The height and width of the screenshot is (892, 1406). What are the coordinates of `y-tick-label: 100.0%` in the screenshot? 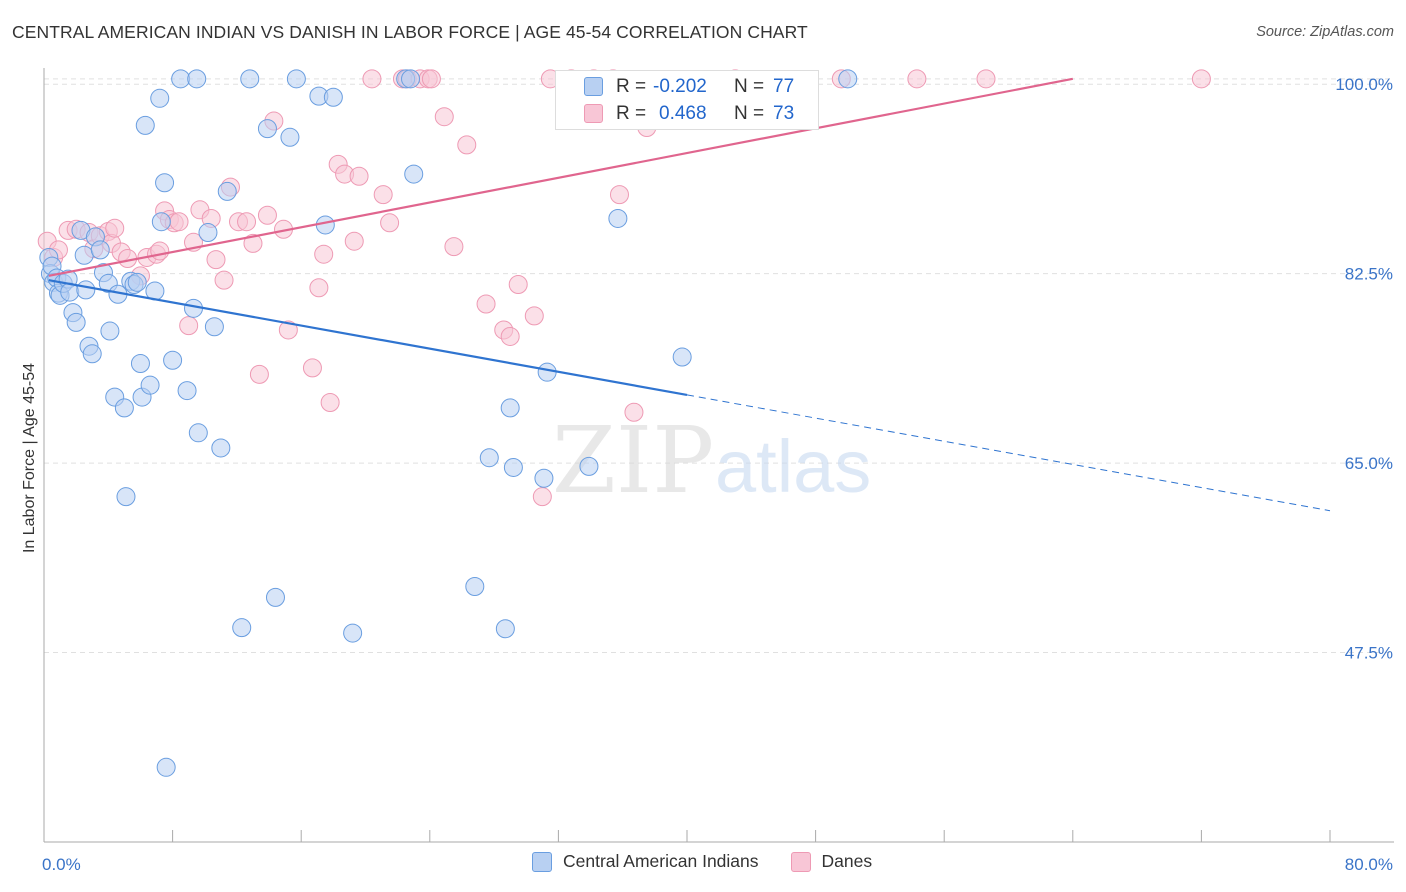 It's located at (1364, 84).